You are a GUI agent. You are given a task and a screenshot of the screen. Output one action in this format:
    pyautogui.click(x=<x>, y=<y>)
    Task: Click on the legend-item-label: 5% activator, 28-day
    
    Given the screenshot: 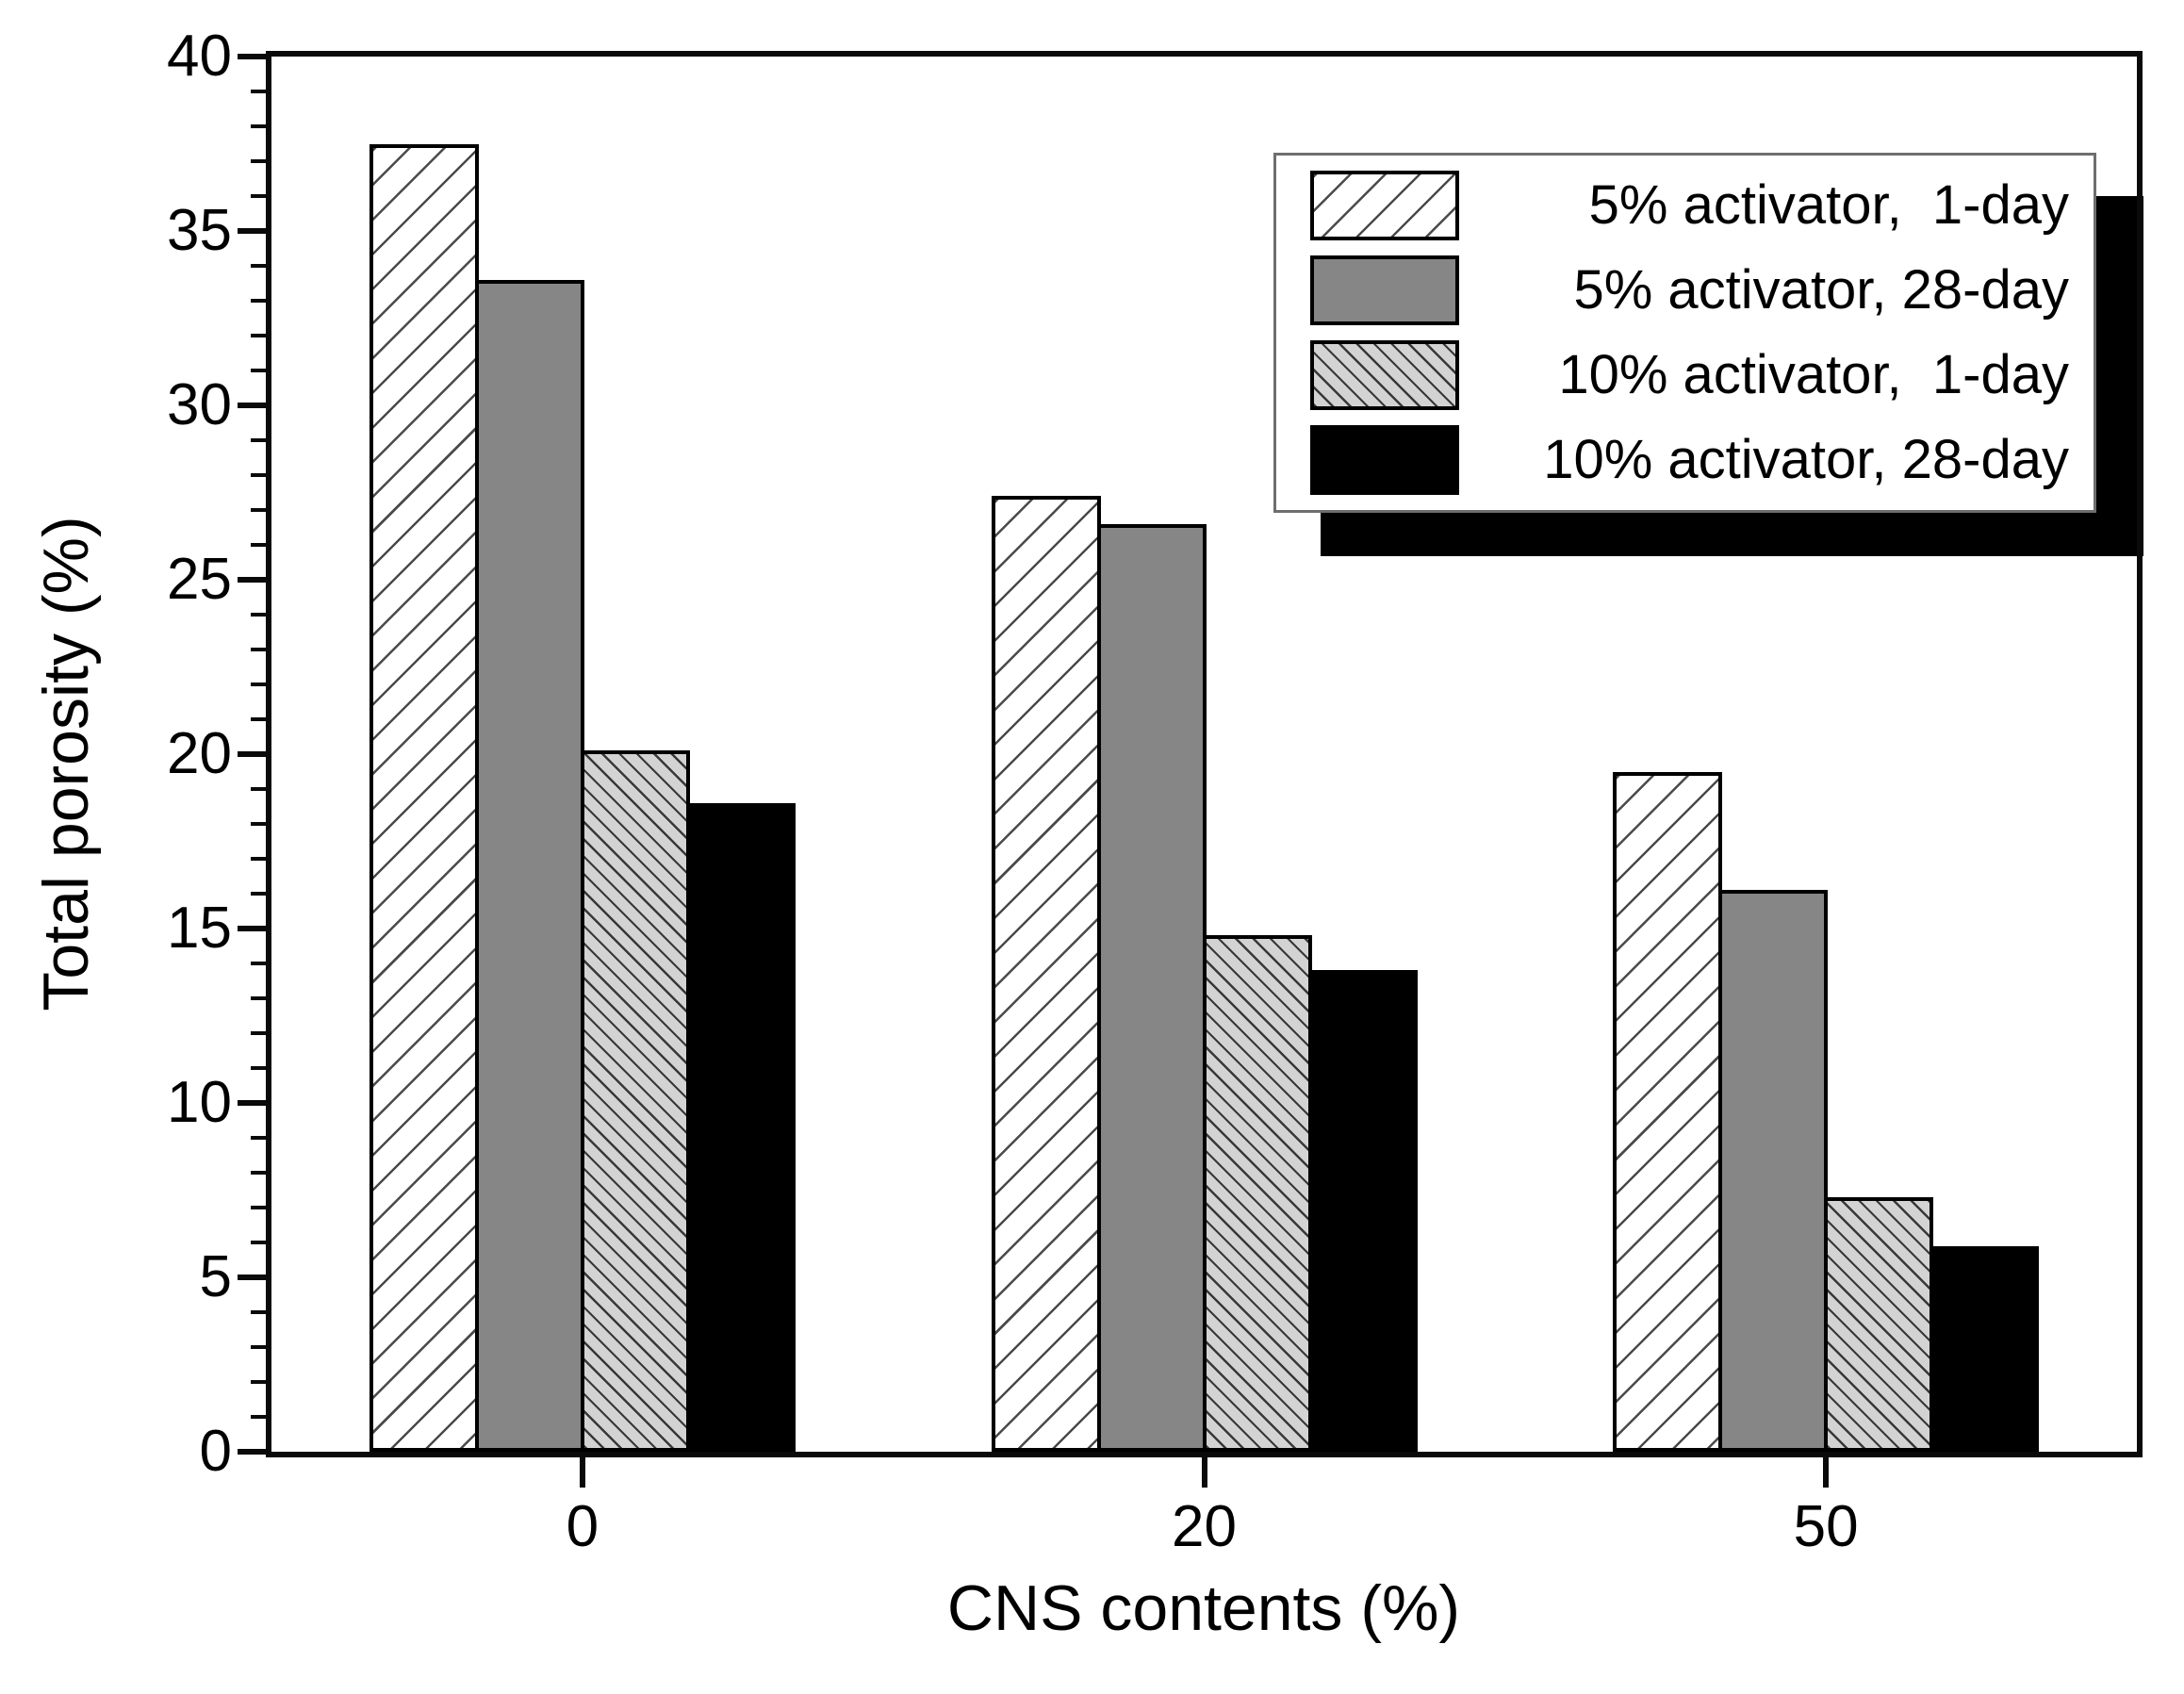 What is the action you would take?
    pyautogui.click(x=1821, y=290)
    